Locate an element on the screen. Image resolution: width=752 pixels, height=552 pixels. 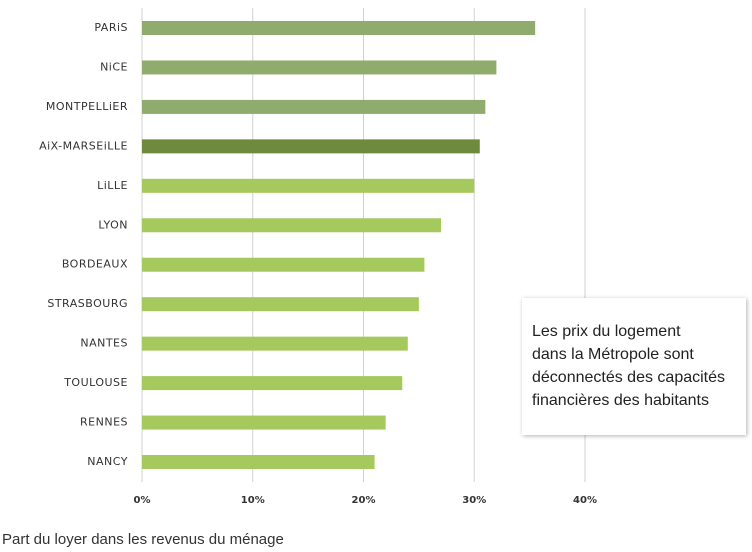
y-tick-label: NiCE is located at coordinates (114, 66).